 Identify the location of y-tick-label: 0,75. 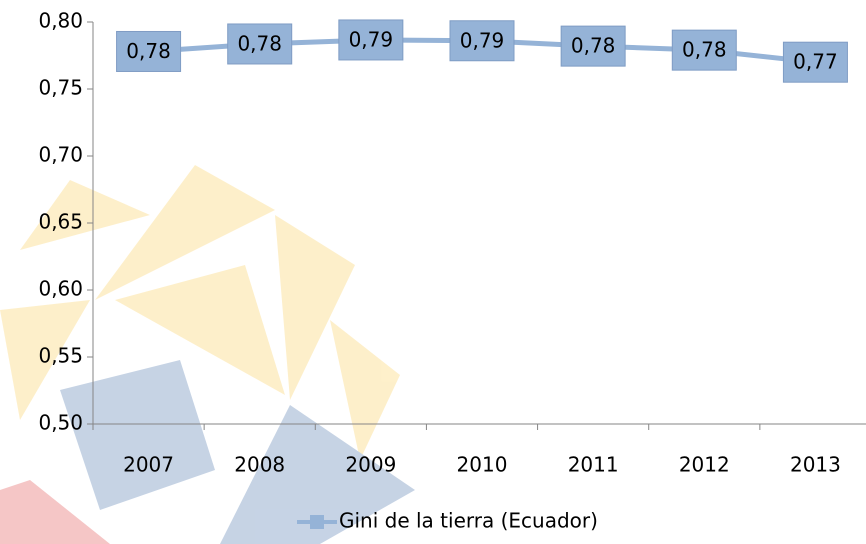
(60, 88).